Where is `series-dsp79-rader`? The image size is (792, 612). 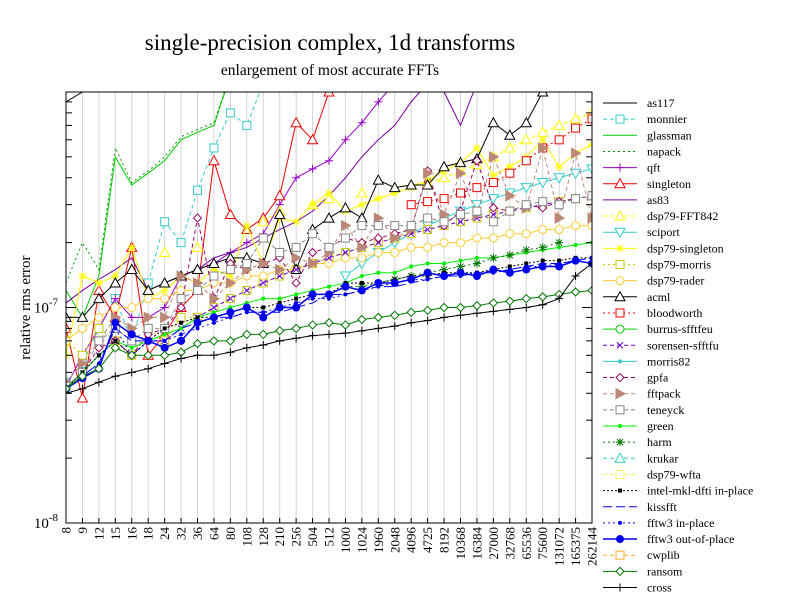 series-dsp79-rader is located at coordinates (329, 283).